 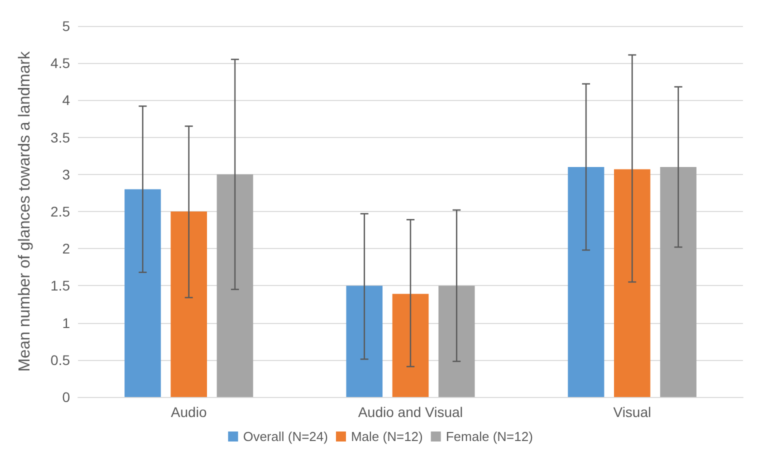 What do you see at coordinates (66, 322) in the screenshot?
I see `y-tick-label: 1` at bounding box center [66, 322].